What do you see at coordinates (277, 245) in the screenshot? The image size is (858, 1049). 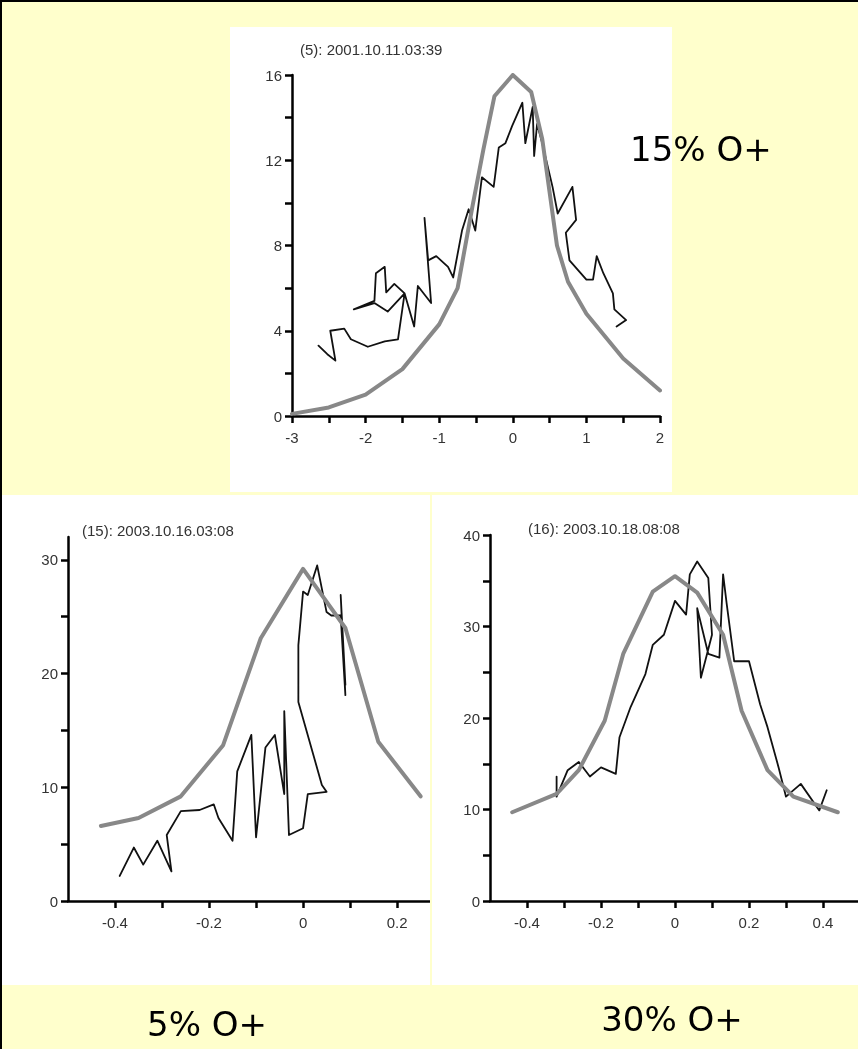 I see `y-tick-label: 8` at bounding box center [277, 245].